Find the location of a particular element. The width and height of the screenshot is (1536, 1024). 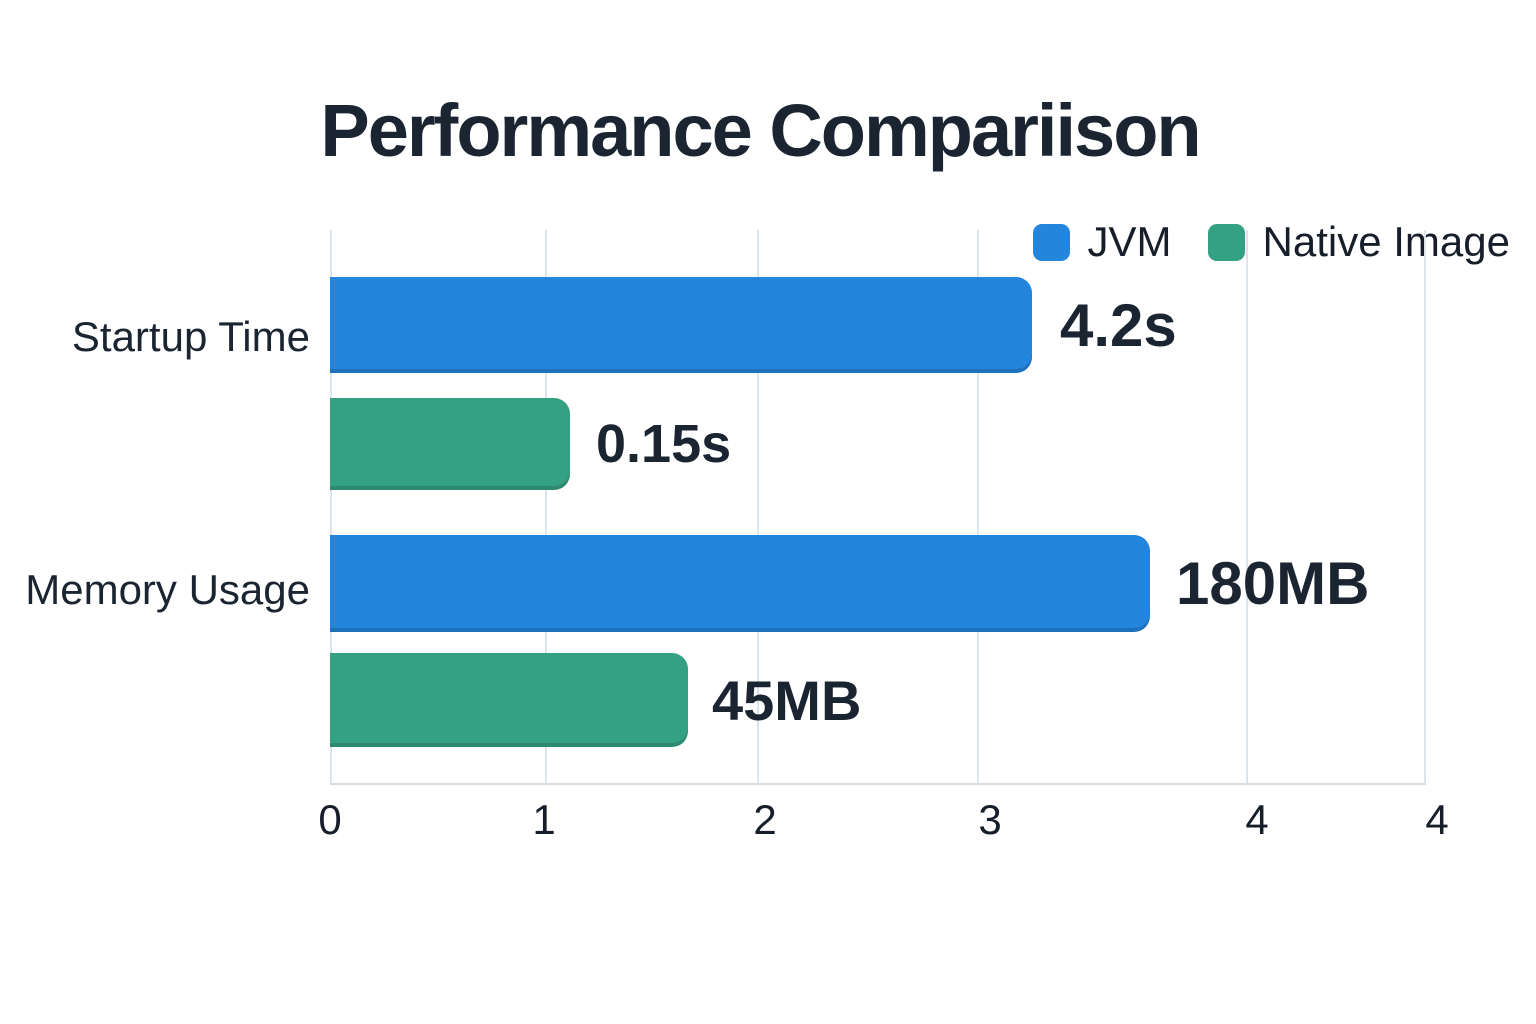

legend-item-jvm: JVM is located at coordinates (1102, 242).